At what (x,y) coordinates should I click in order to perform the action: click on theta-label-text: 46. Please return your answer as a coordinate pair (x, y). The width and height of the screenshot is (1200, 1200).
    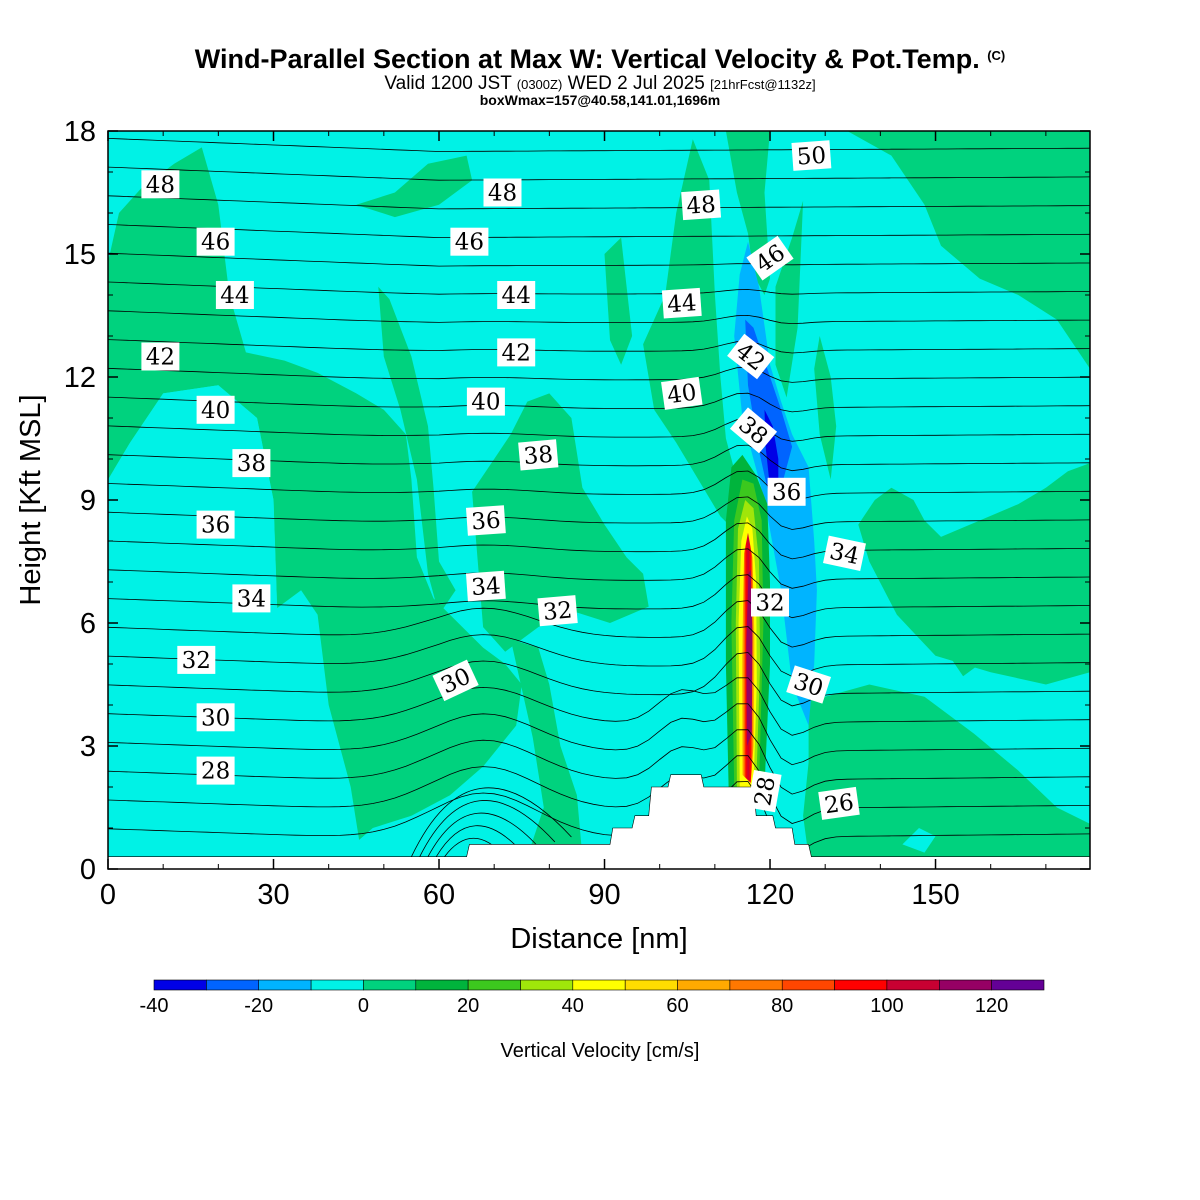
    Looking at the image, I should click on (215, 243).